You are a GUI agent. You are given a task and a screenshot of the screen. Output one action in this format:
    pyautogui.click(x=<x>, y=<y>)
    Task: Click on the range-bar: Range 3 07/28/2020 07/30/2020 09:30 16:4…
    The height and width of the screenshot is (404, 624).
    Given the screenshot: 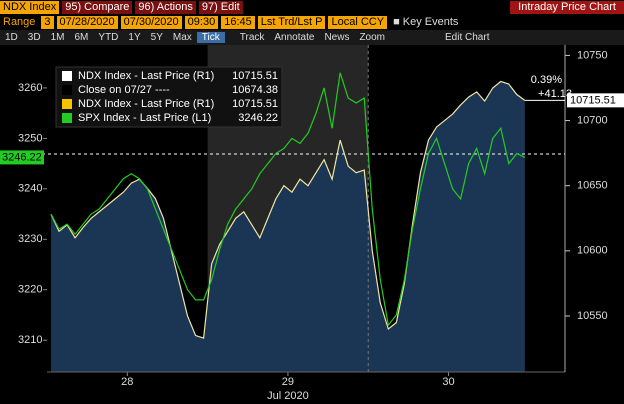 What is the action you would take?
    pyautogui.click(x=312, y=22)
    